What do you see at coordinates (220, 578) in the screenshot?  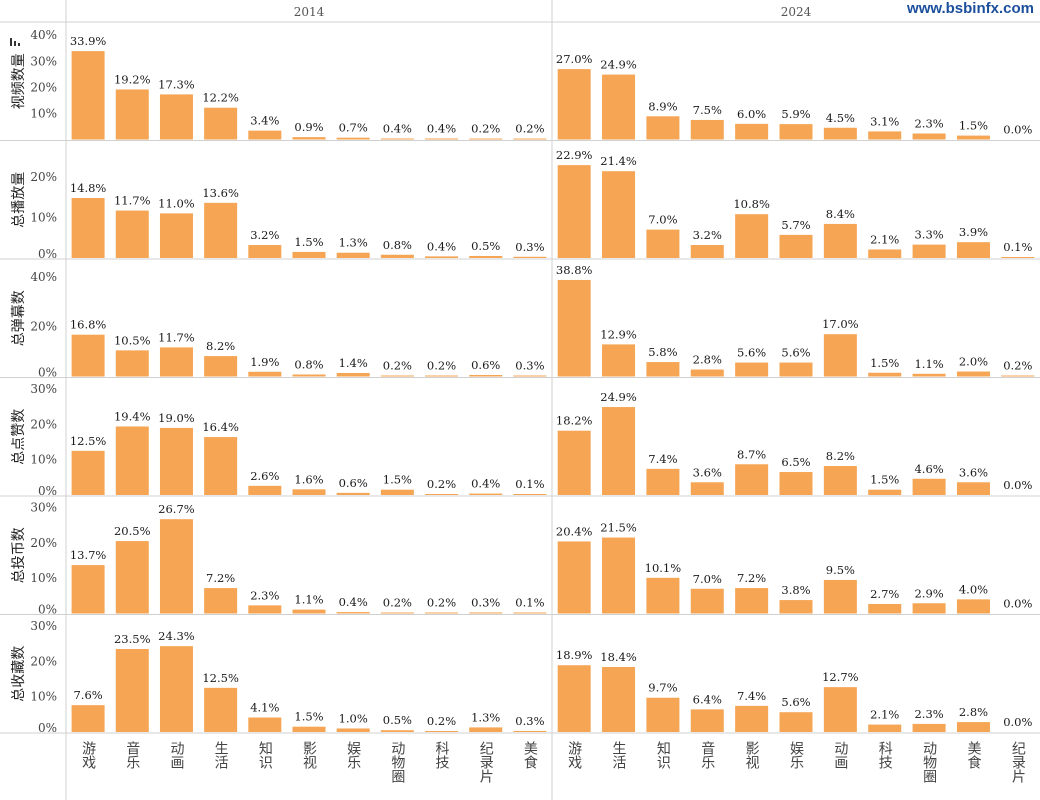 I see `bar-value-label: 7.2%` at bounding box center [220, 578].